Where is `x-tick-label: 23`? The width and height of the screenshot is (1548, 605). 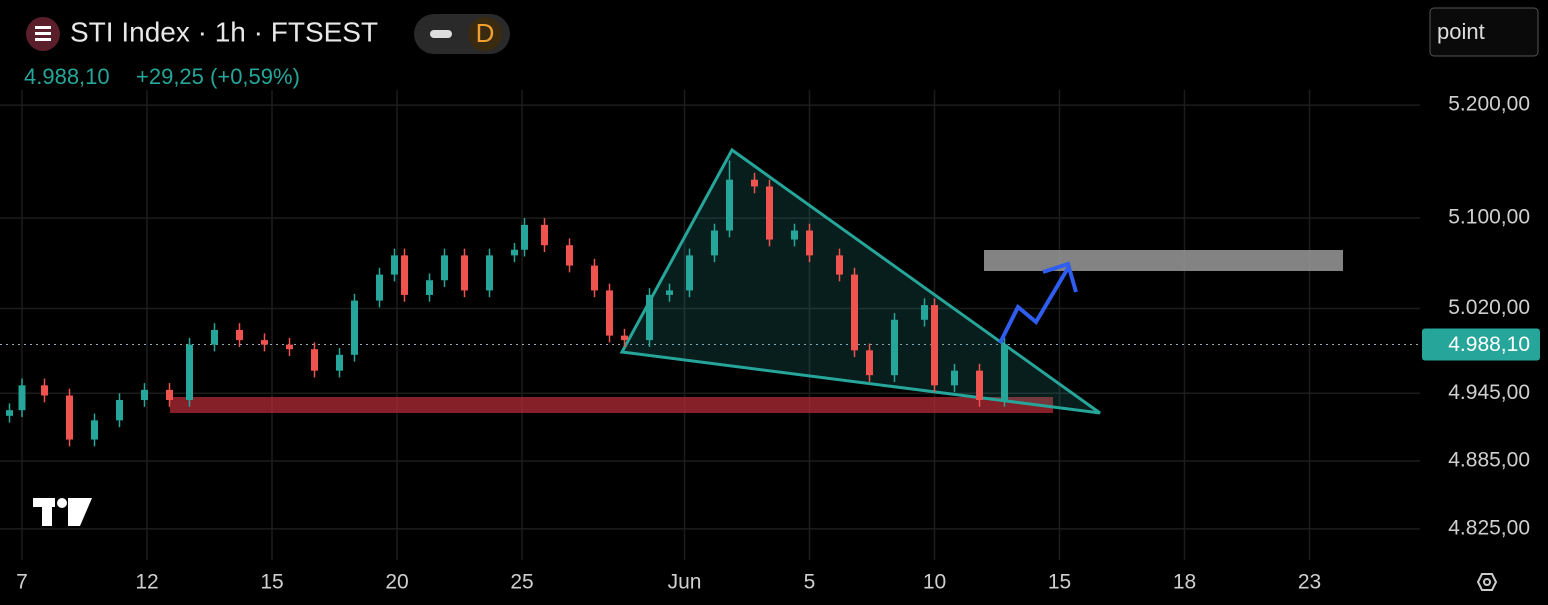
x-tick-label: 23 is located at coordinates (1309, 582).